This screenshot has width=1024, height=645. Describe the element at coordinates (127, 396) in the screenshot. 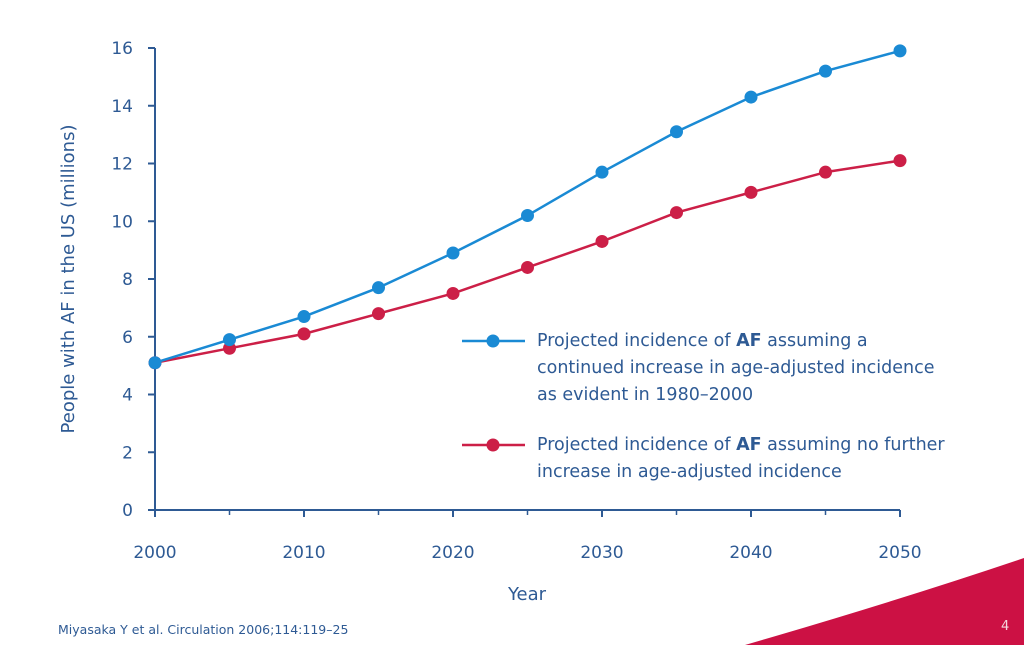

I see `y-tick-label: 4` at that location.